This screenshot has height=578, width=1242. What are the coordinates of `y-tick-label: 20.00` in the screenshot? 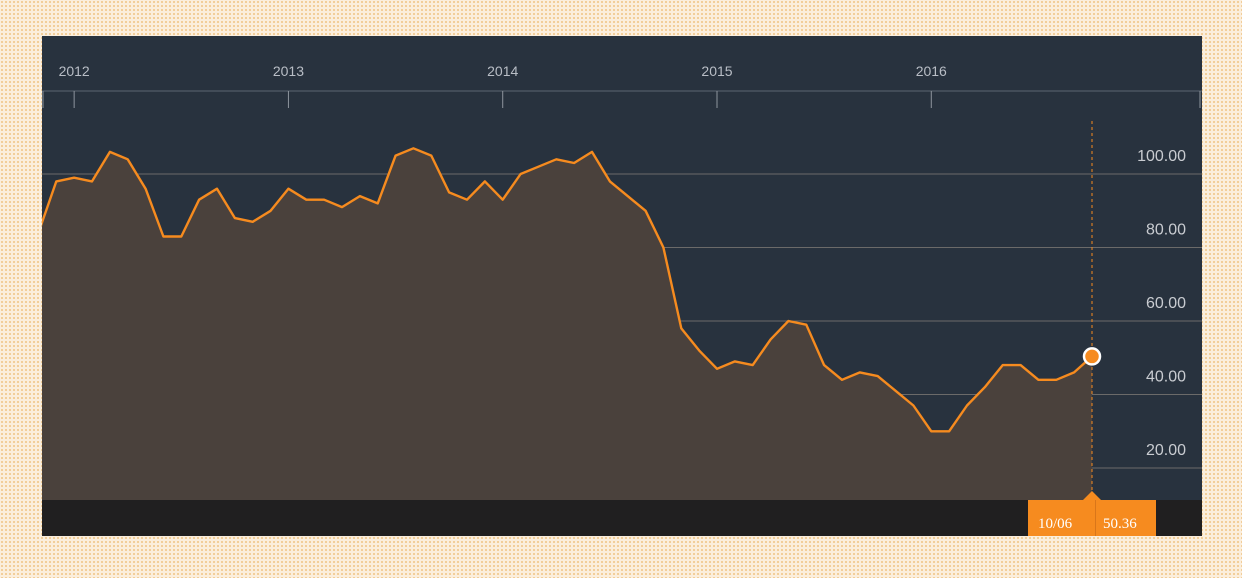 It's located at (1166, 450).